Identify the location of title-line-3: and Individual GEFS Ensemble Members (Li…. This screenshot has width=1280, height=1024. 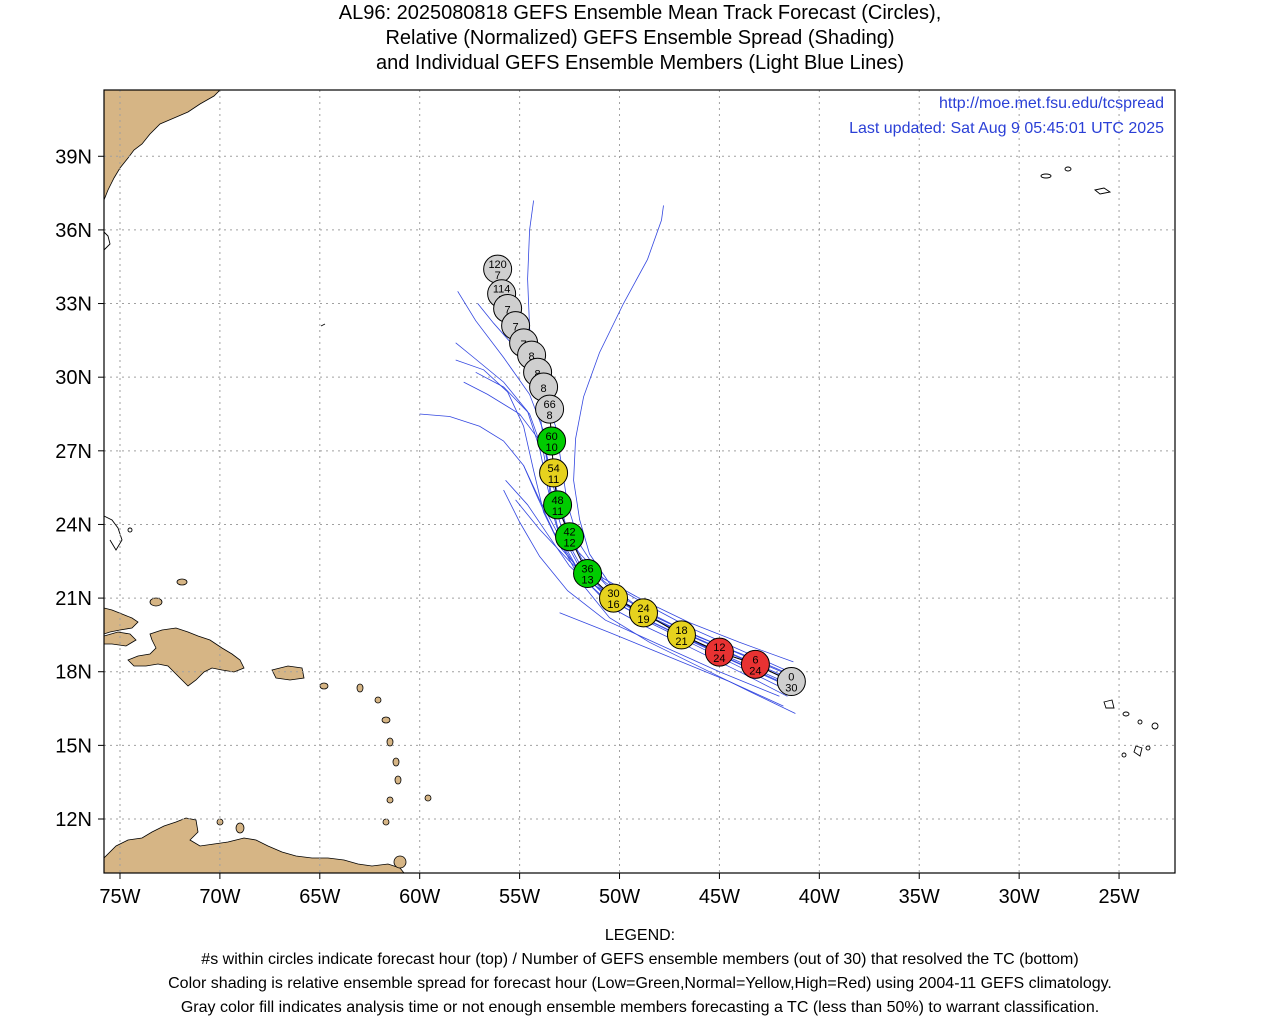
(640, 63).